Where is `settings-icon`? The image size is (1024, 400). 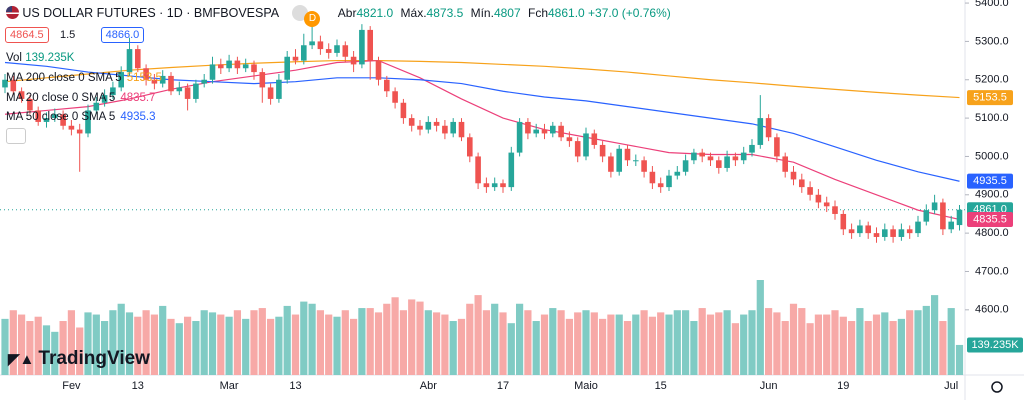
settings-icon is located at coordinates (997, 387).